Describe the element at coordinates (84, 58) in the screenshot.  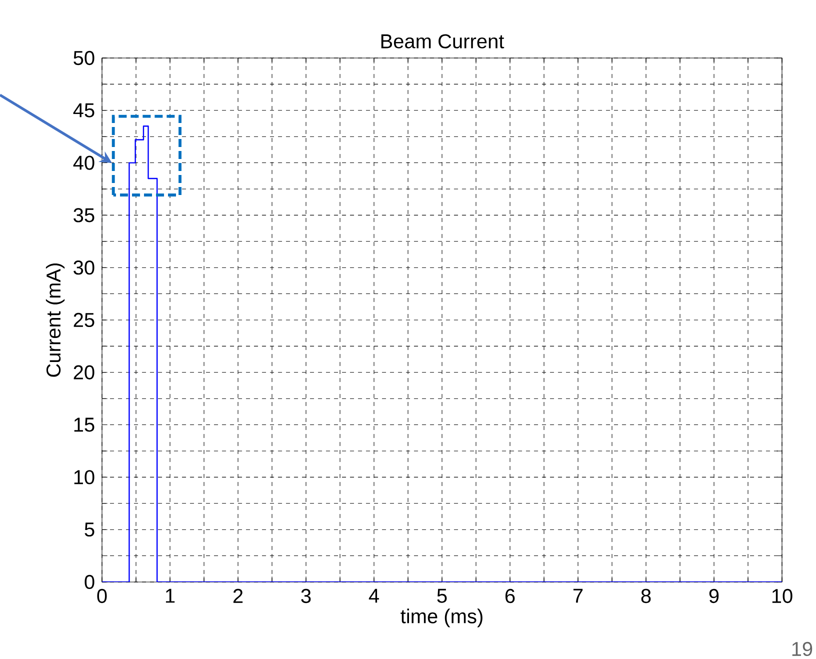
I see `y-tick-label: 50` at that location.